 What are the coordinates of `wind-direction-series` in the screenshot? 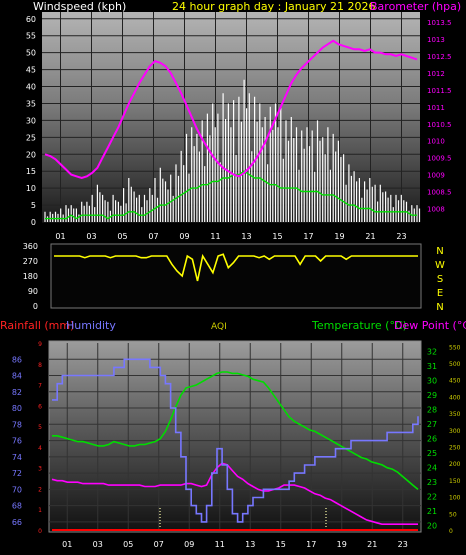 It's located at (236, 267).